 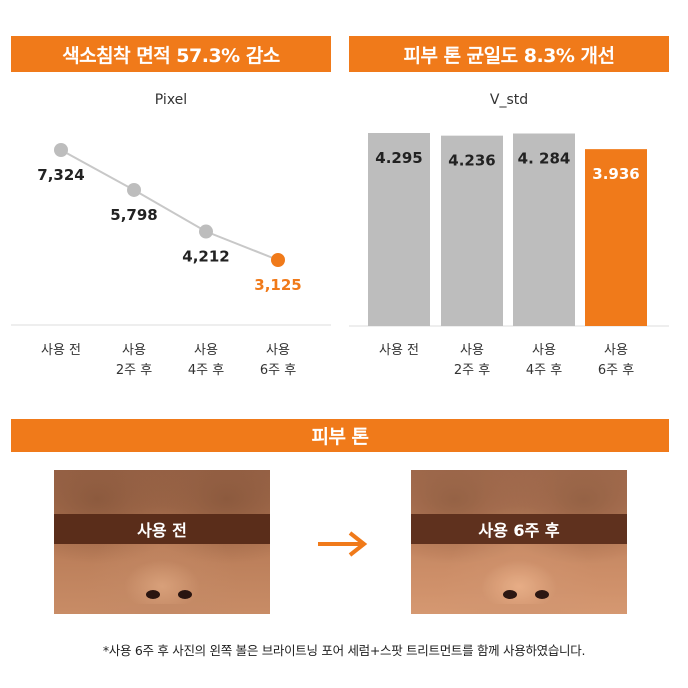 I want to click on after-label-band: 사용 6주 후, so click(x=519, y=529).